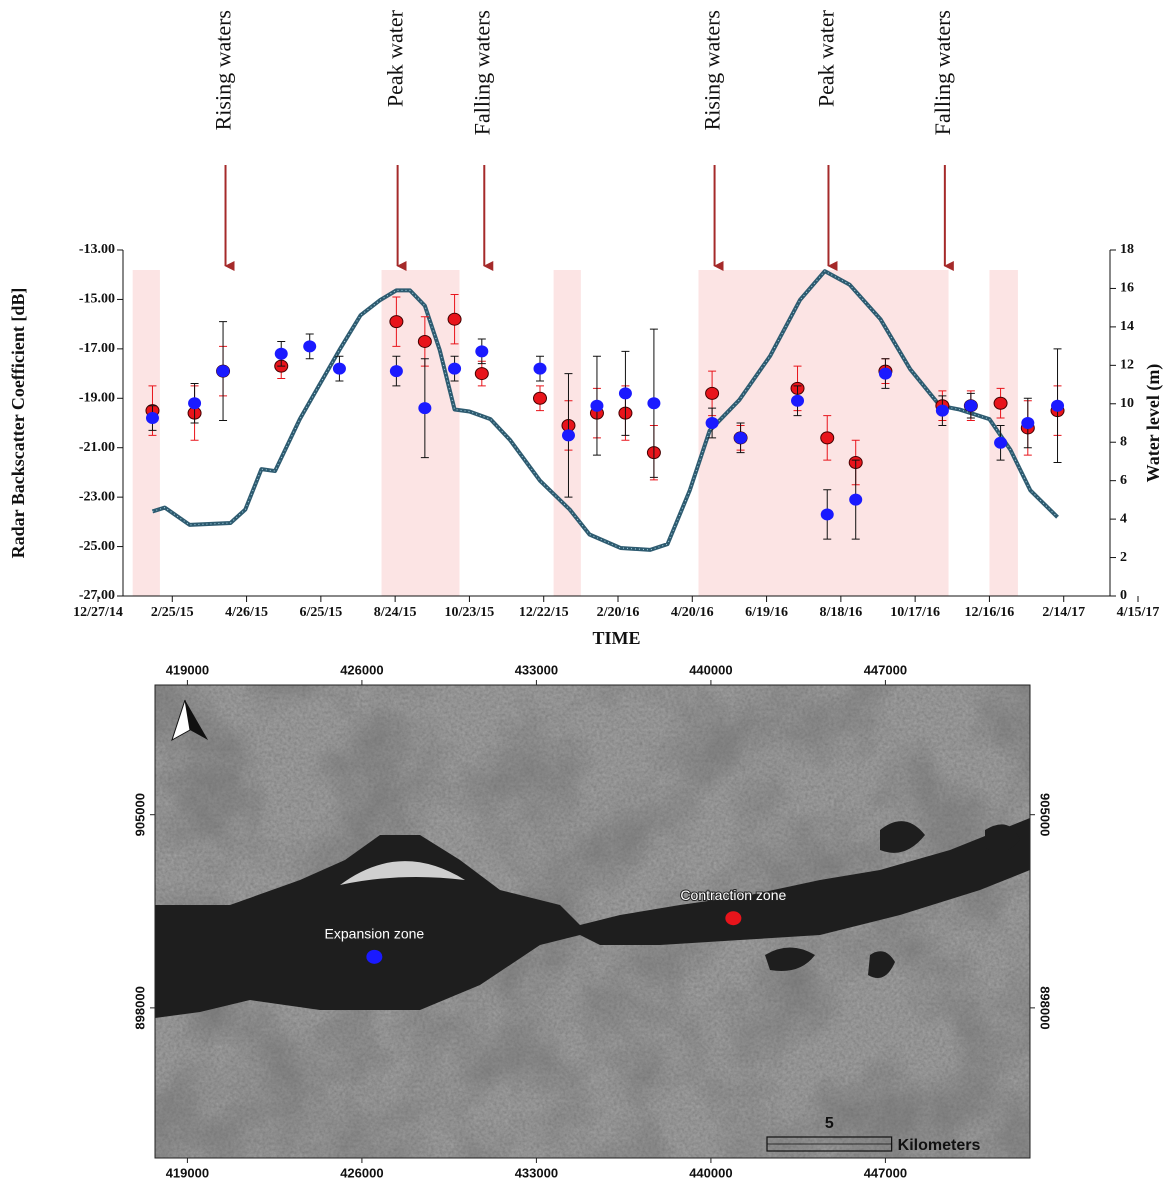  What do you see at coordinates (939, 1145) in the screenshot?
I see `scale-unit: Kilometers` at bounding box center [939, 1145].